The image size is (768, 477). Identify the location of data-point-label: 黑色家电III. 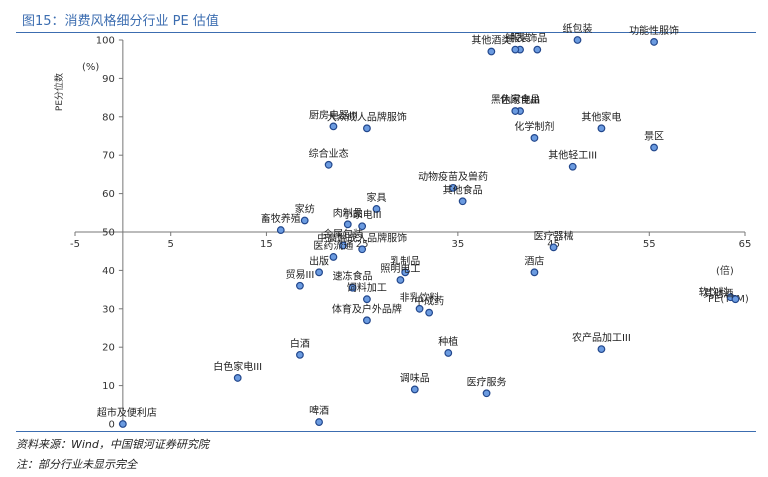
(515, 99).